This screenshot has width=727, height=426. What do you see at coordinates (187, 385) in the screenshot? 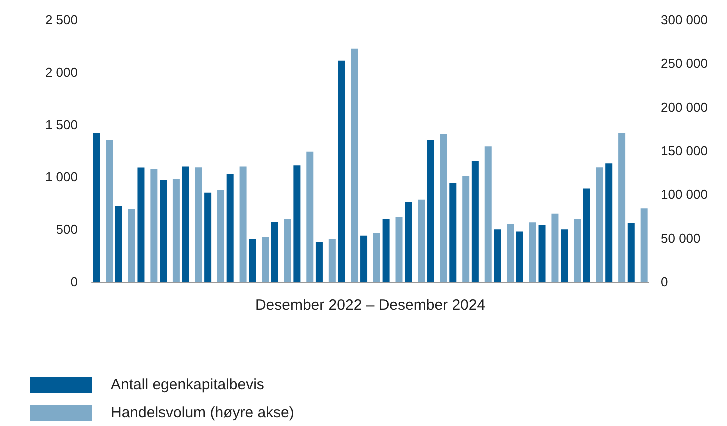
I see `legend-label: Antall egenkapitalbevis` at bounding box center [187, 385].